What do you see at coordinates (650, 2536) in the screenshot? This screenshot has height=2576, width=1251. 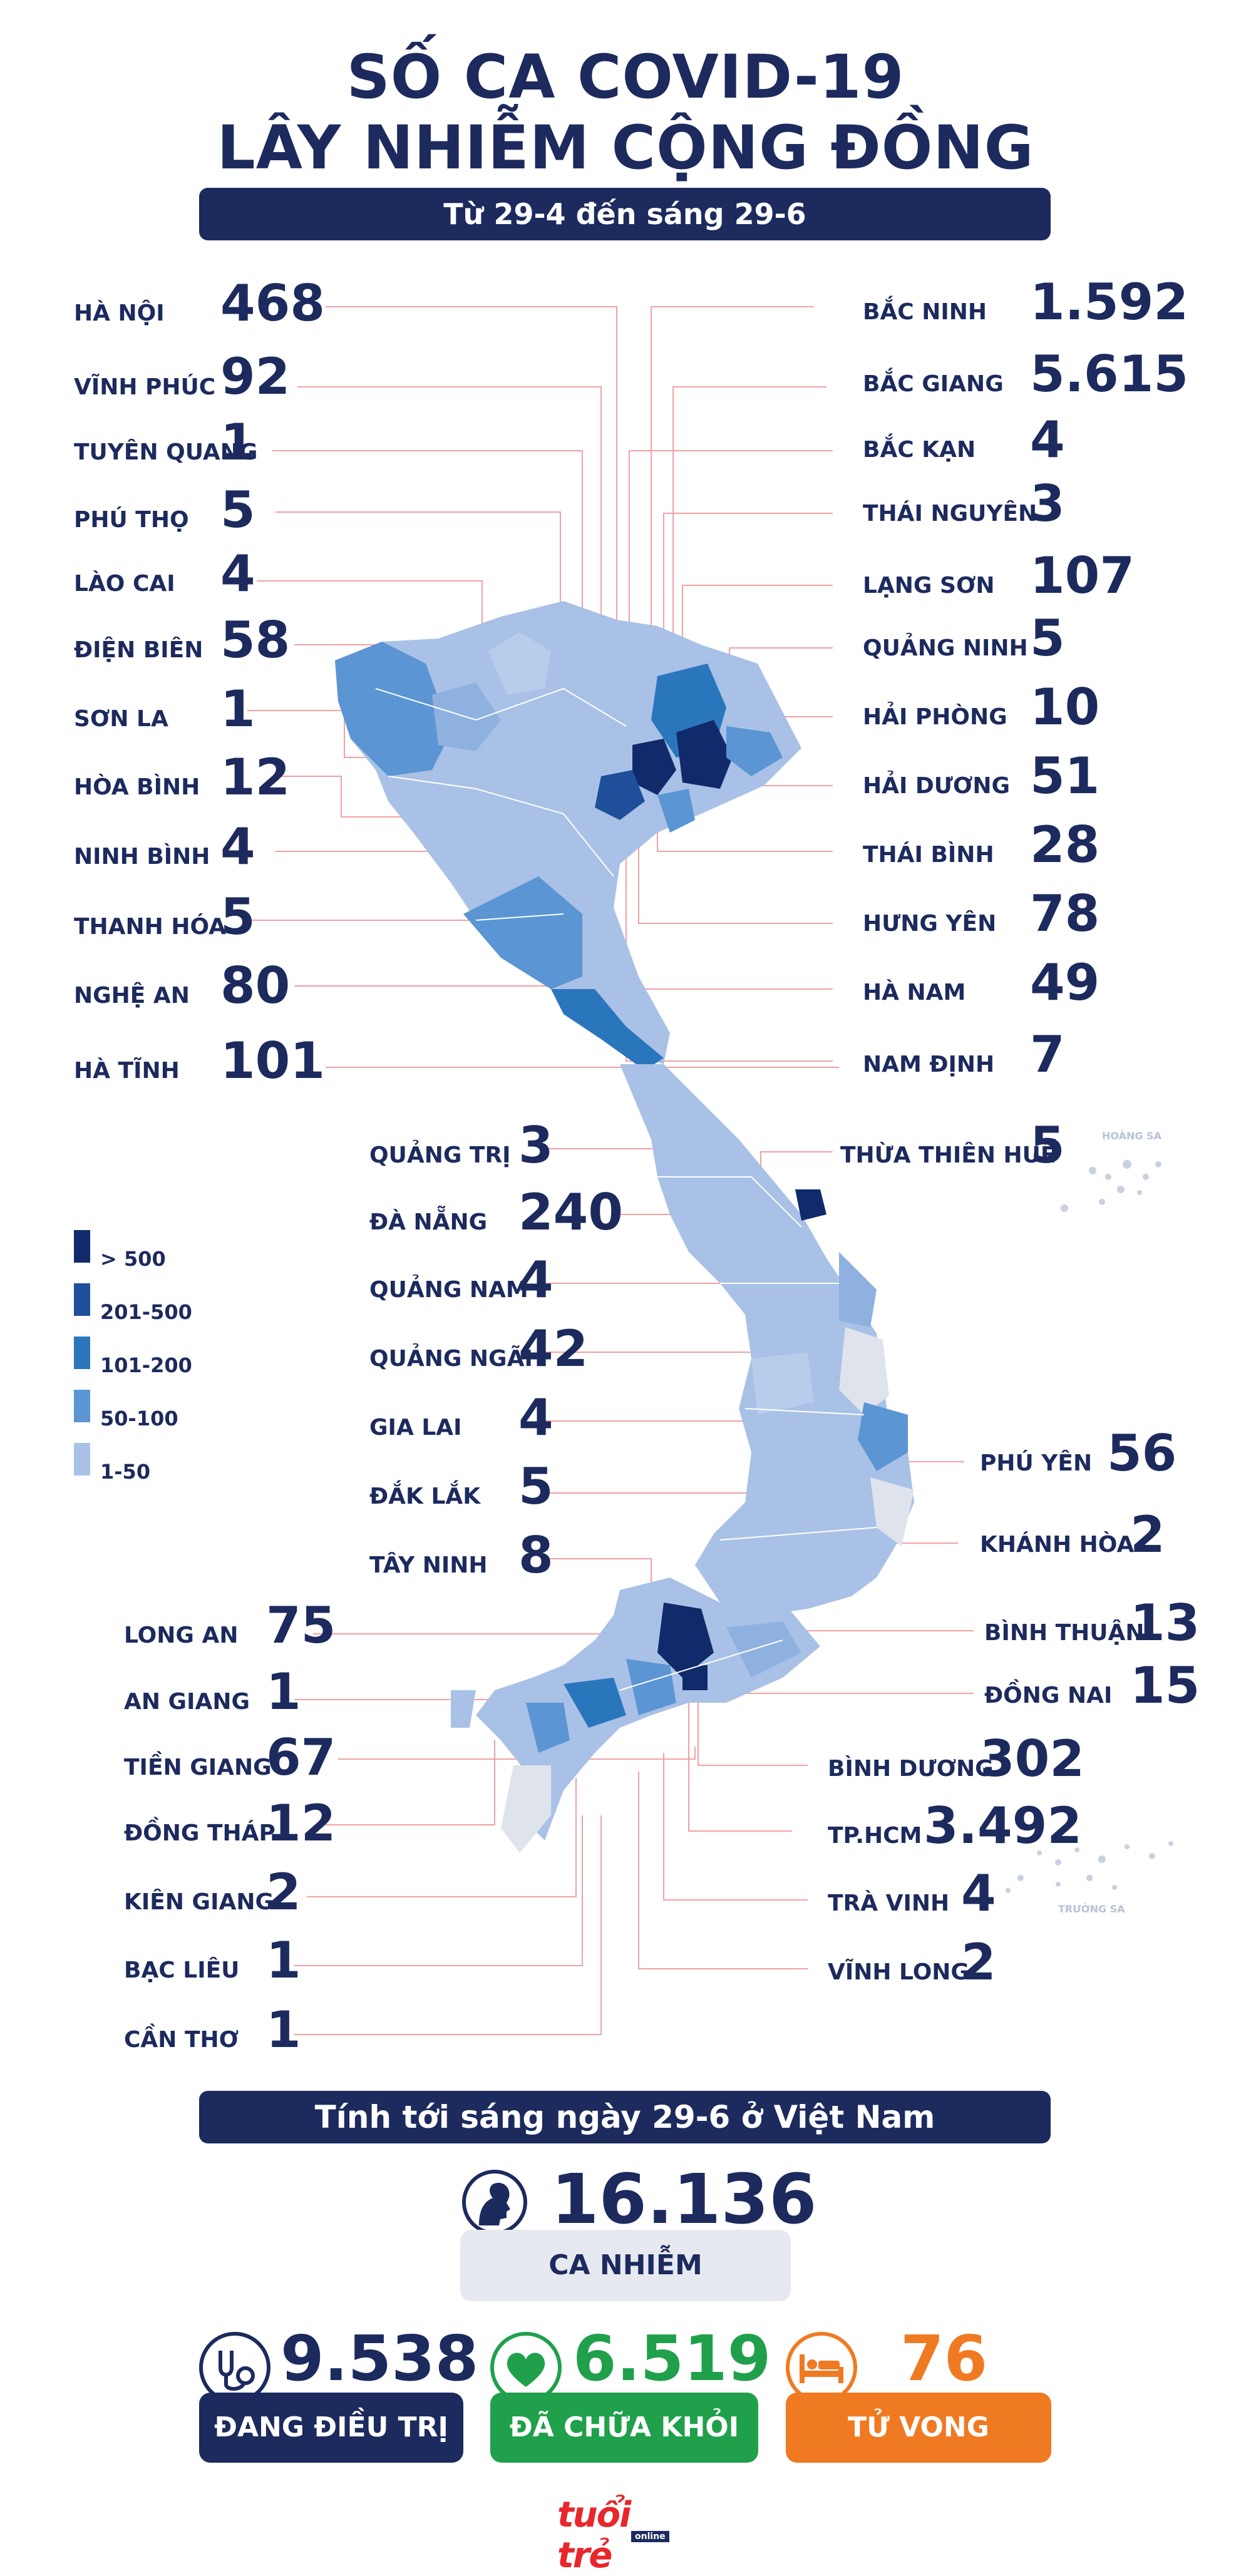 I see `logo-sub: online` at bounding box center [650, 2536].